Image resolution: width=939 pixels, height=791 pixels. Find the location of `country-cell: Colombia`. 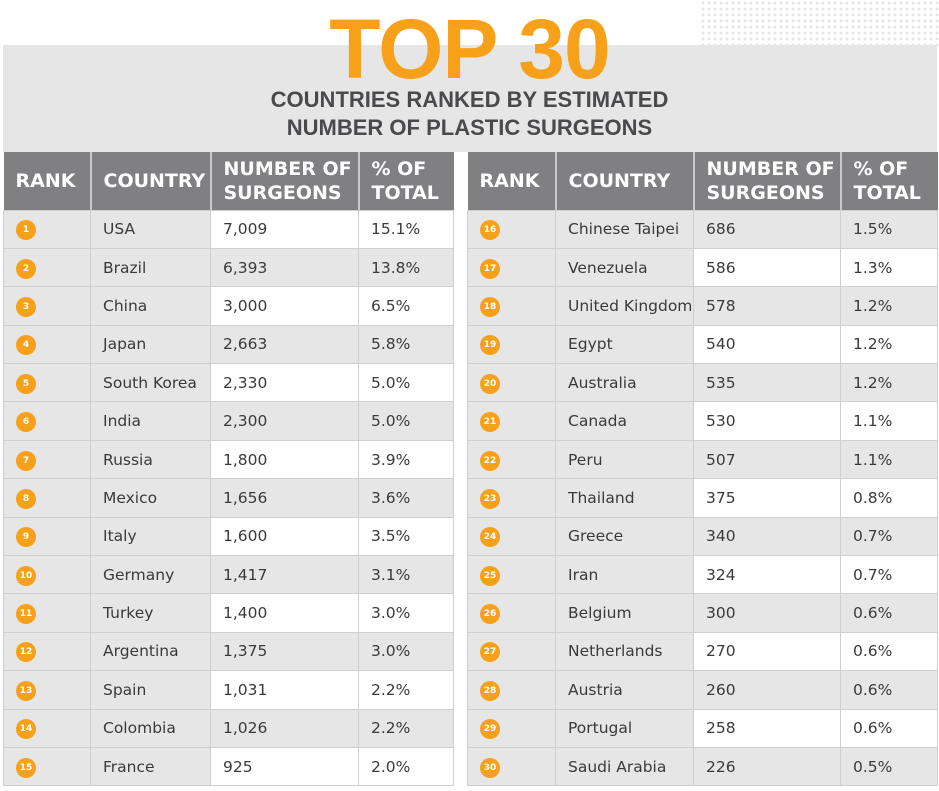

country-cell: Colombia is located at coordinates (150, 728).